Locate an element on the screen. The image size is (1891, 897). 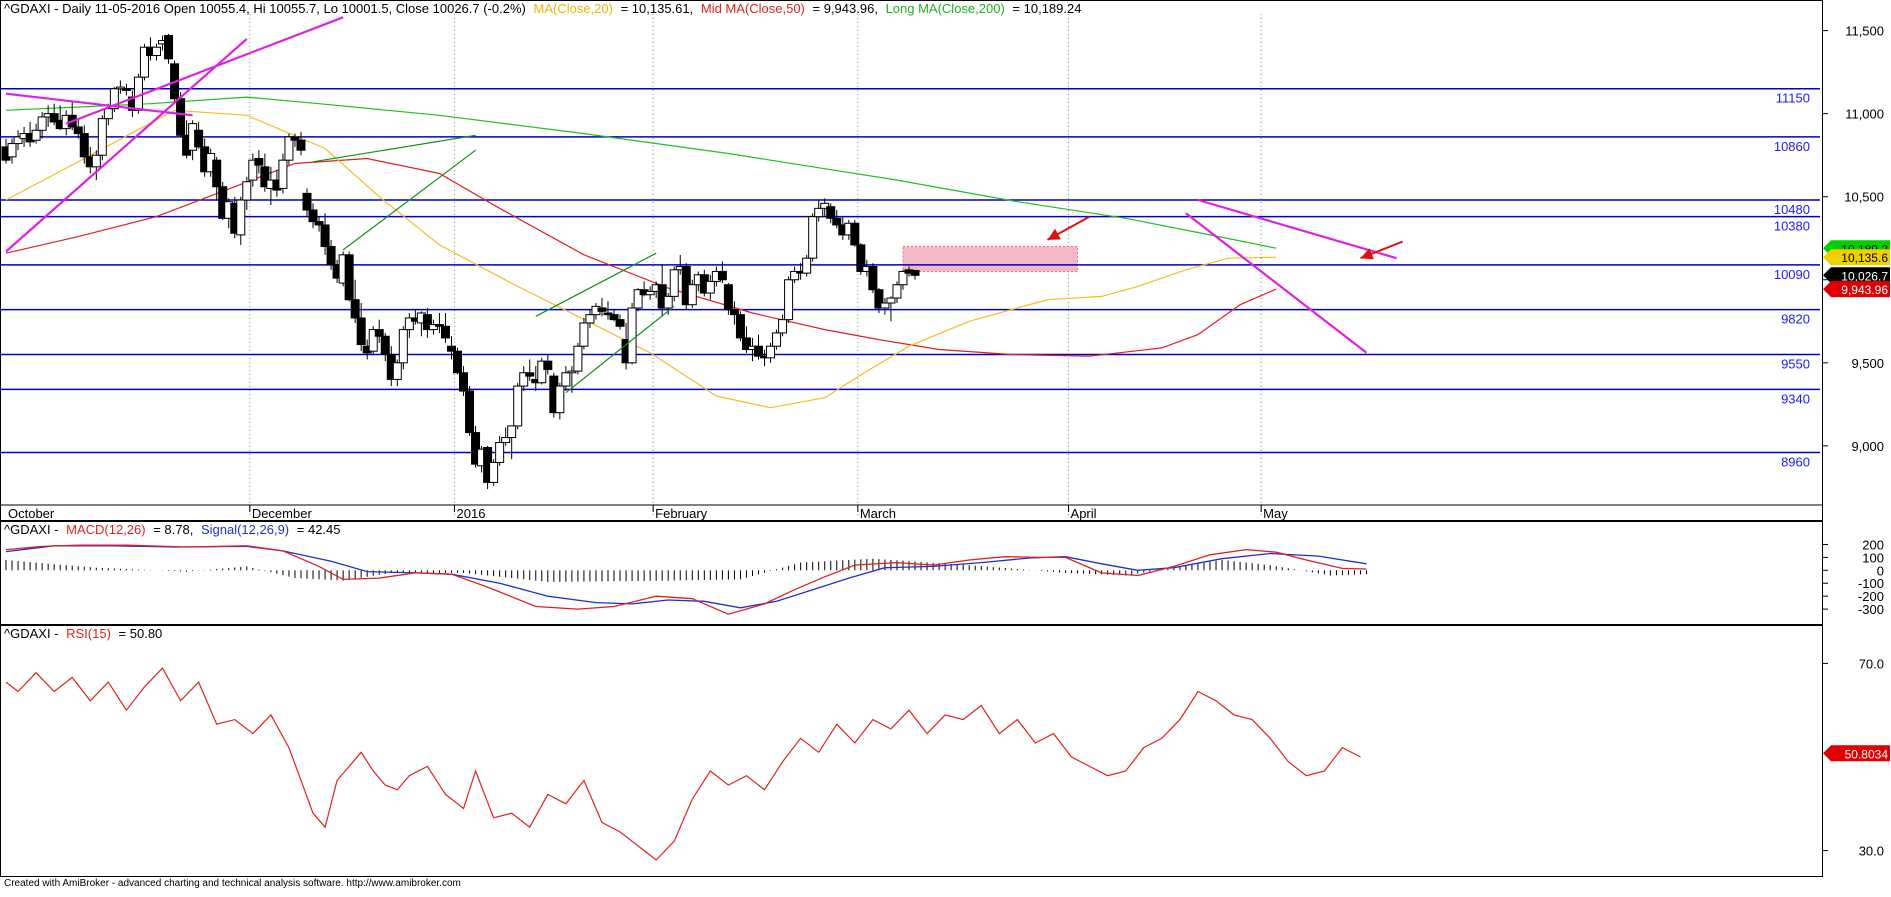
ma20-value: = 10,135.61, is located at coordinates (657, 8).